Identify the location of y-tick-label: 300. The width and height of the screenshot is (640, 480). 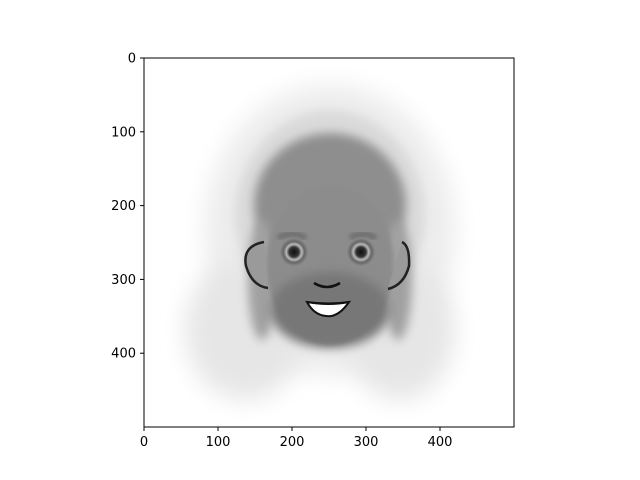
(123, 280).